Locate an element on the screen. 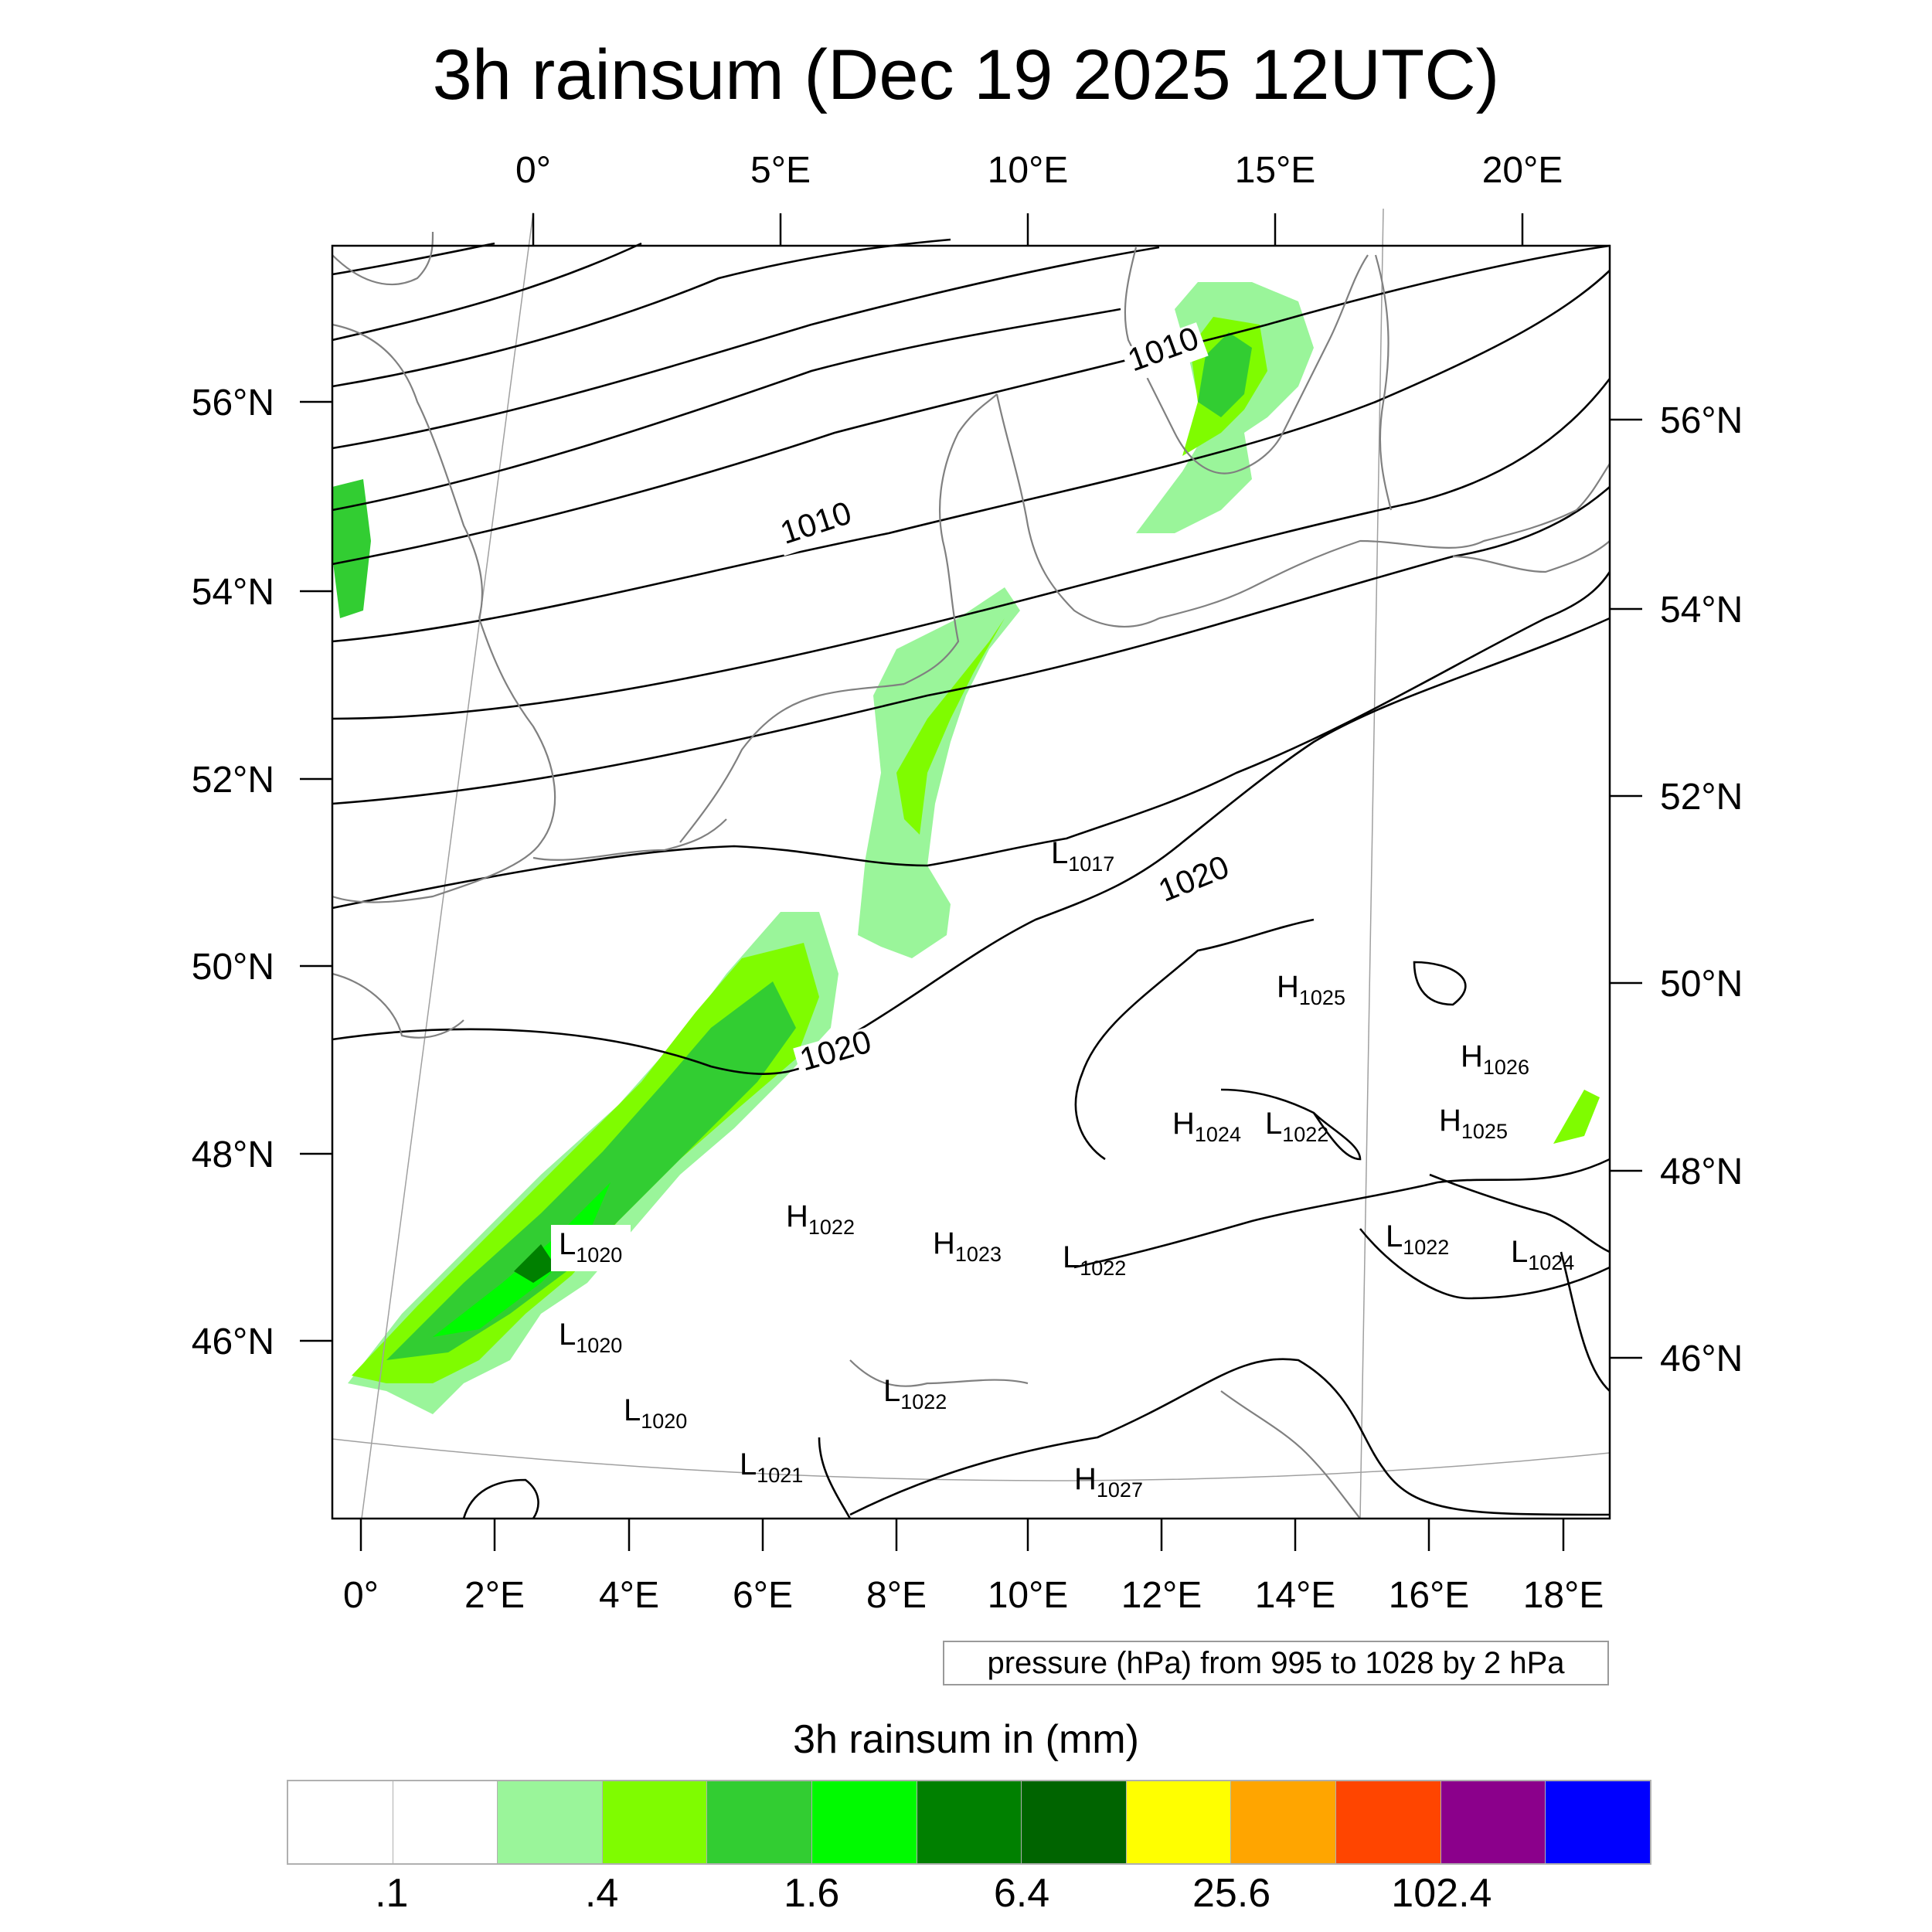  bottom-lon-label: 10°E is located at coordinates (1028, 1596).